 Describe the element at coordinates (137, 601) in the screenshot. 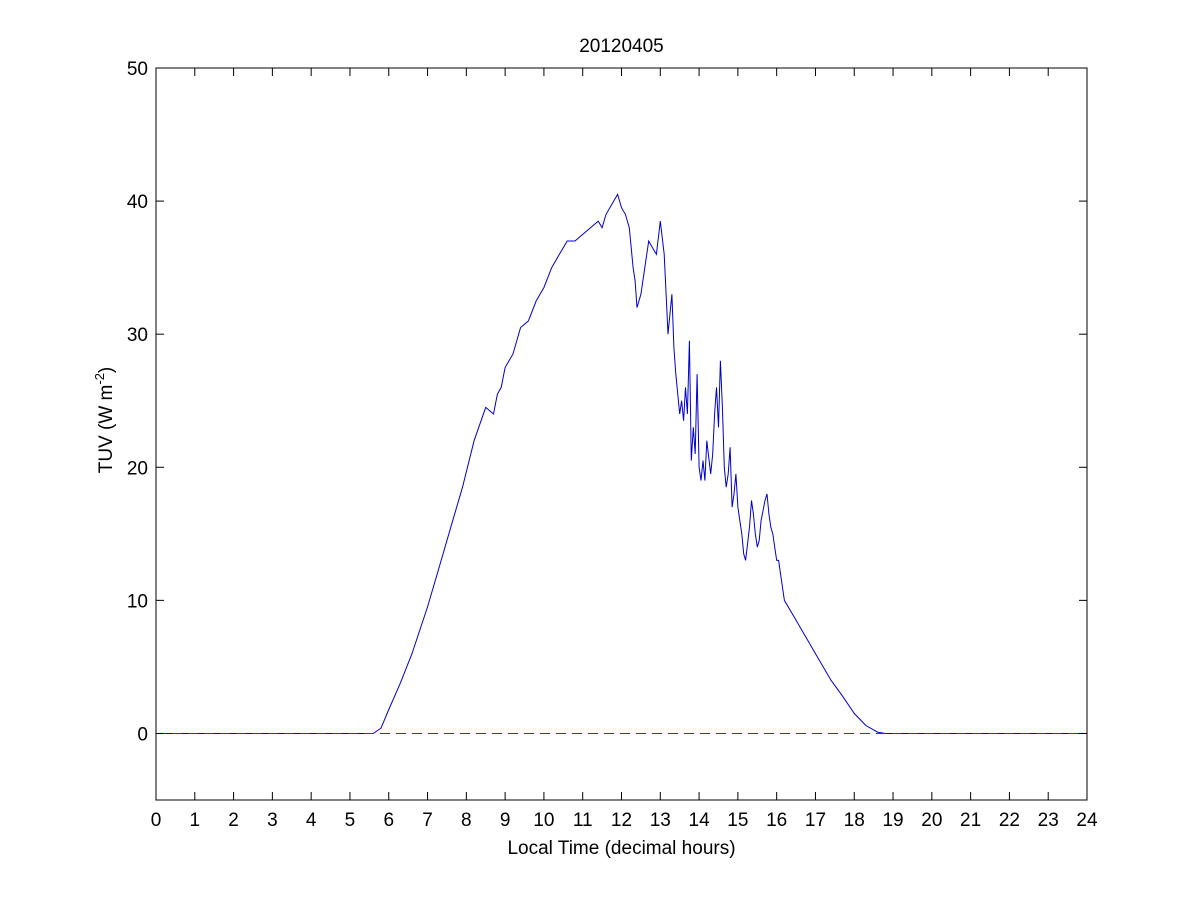

I see `y-tick-label: 10` at that location.